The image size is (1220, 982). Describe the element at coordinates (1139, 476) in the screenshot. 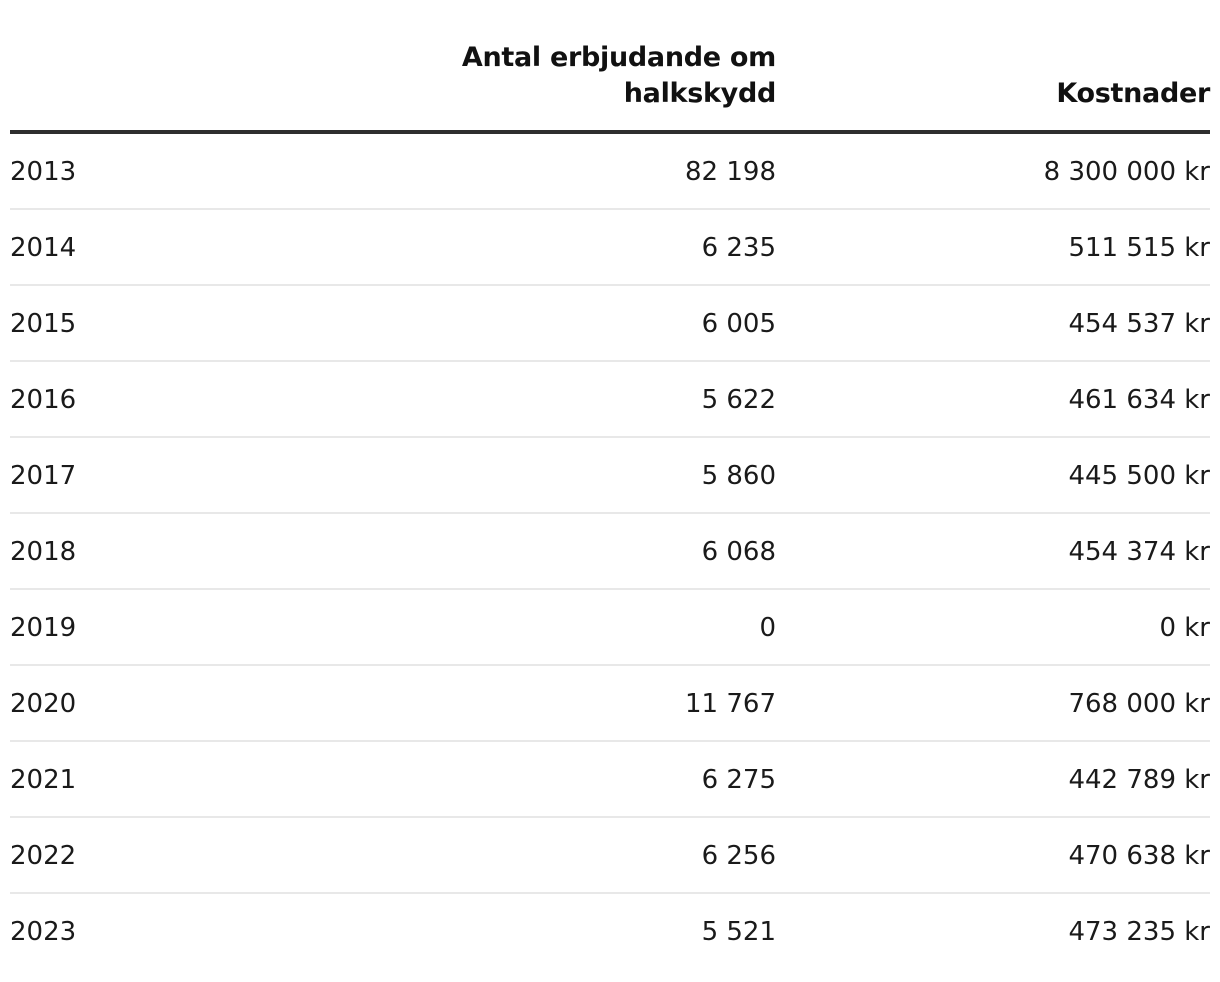

I see `cost-cell: 445 500 kr` at that location.